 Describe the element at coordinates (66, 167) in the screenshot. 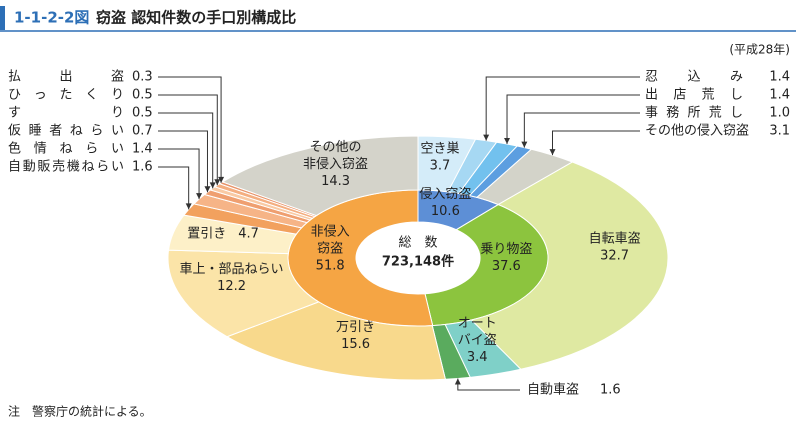

I see `callout-label: 自動販売機ねらい` at that location.